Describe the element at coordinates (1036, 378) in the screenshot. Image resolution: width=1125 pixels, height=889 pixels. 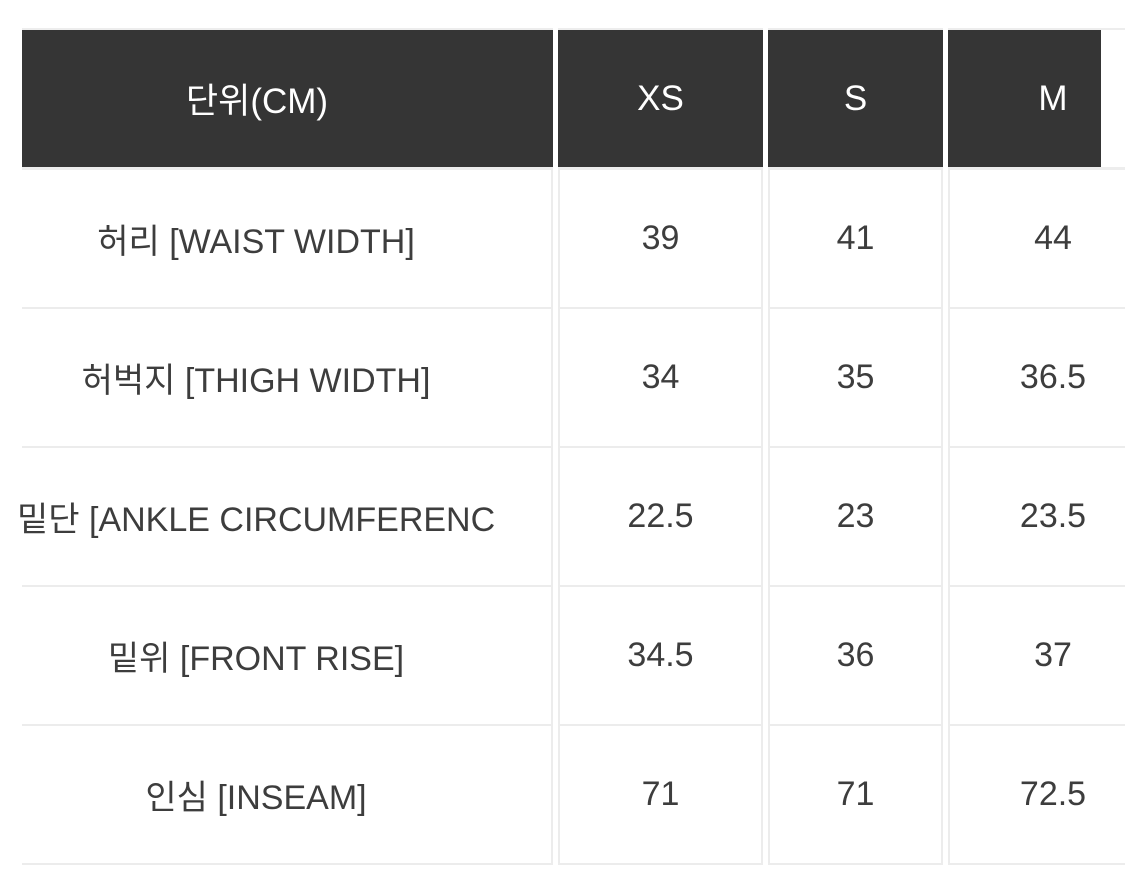
I see `cell-thigh-m: 36.5` at that location.